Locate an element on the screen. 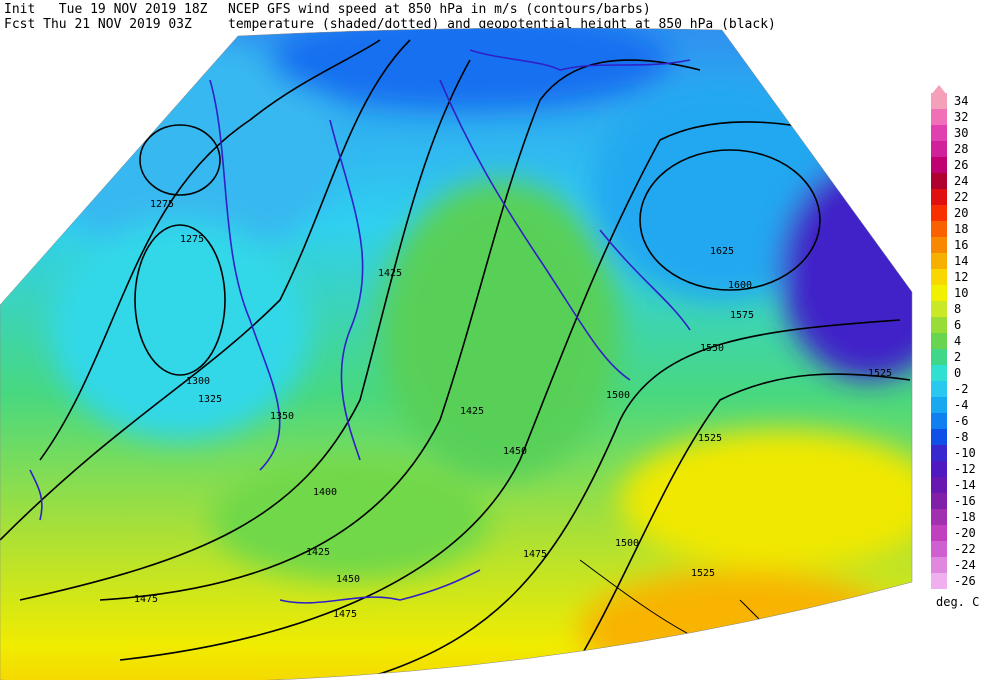  height-label: 1300 is located at coordinates (198, 381).